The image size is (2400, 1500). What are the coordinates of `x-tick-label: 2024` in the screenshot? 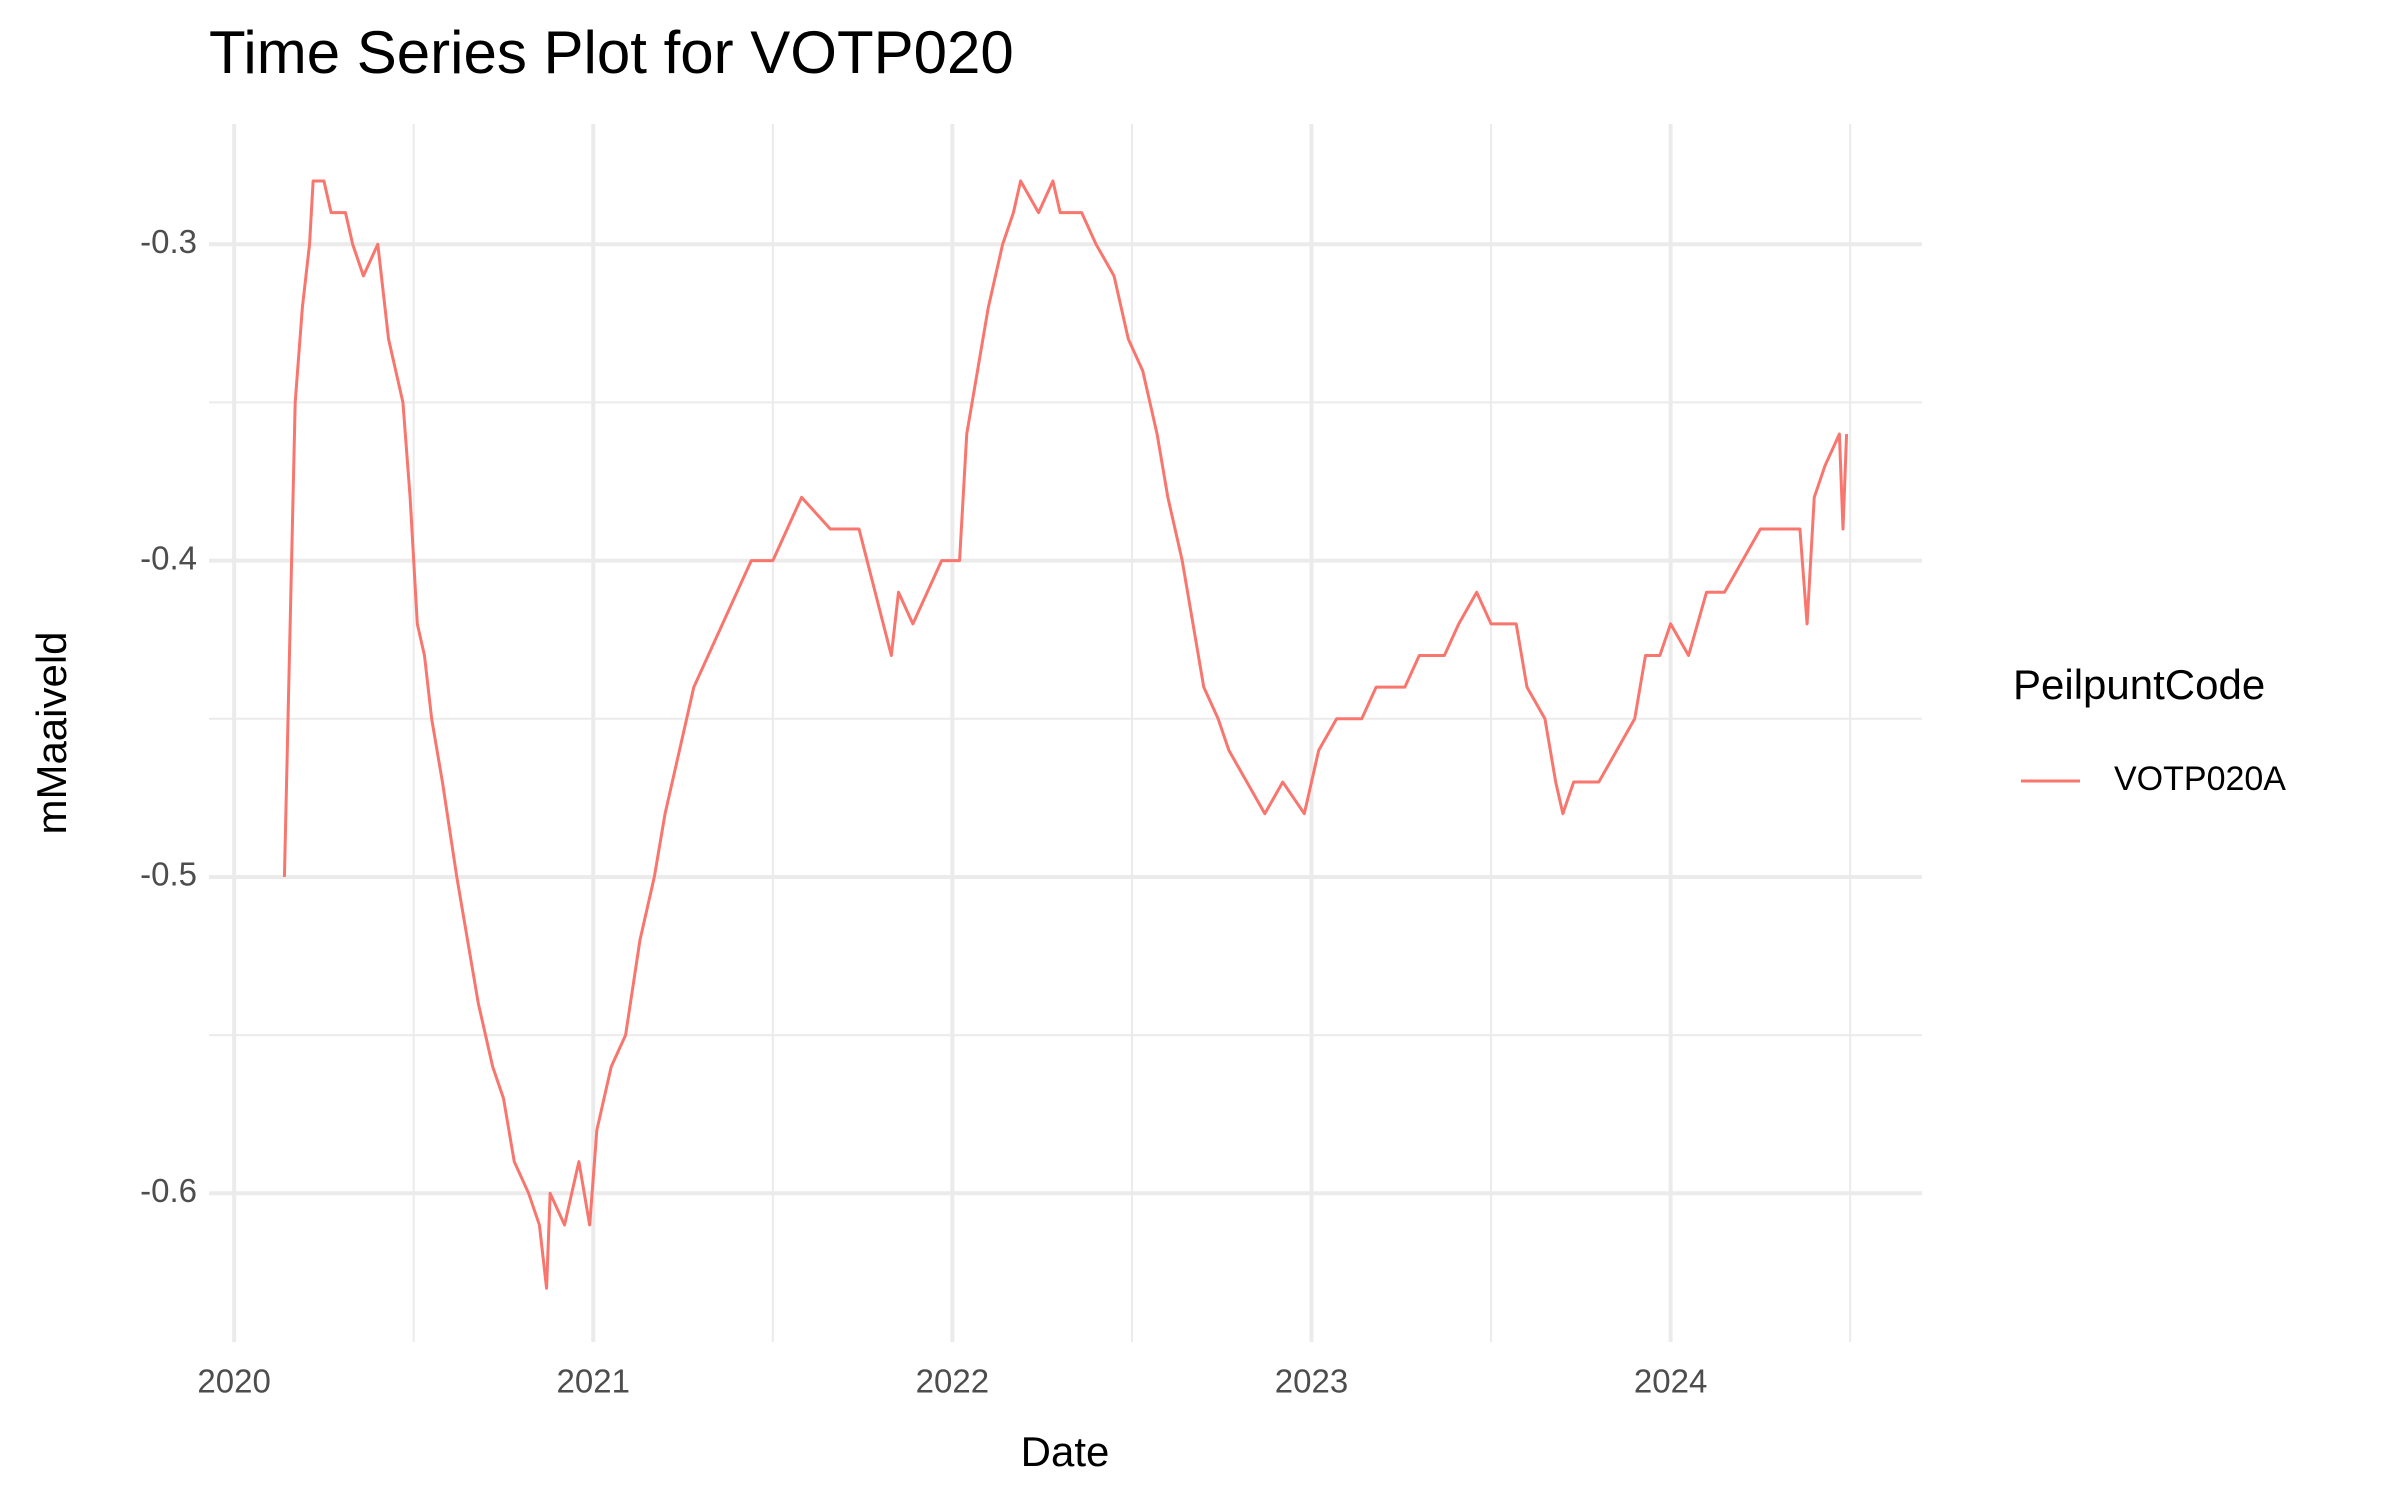 It's located at (1670, 1381).